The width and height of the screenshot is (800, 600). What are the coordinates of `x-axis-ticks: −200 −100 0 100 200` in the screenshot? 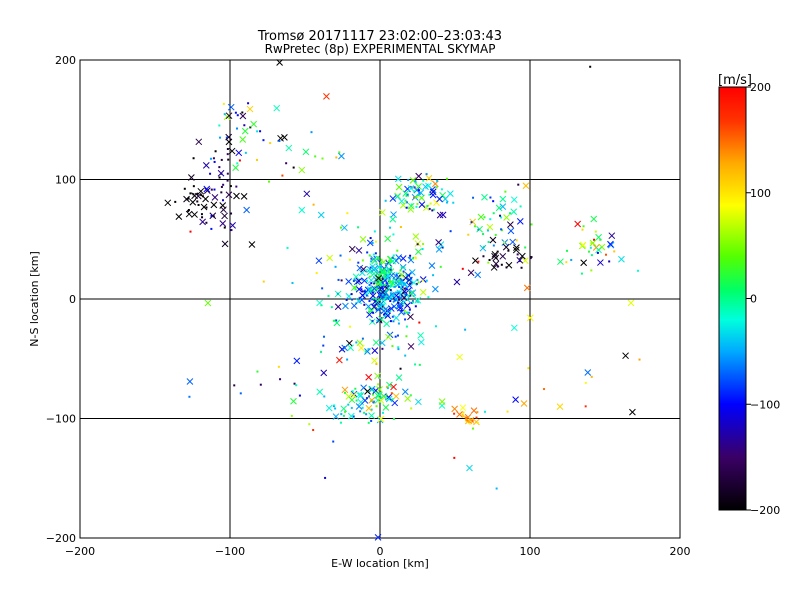 It's located at (378, 551).